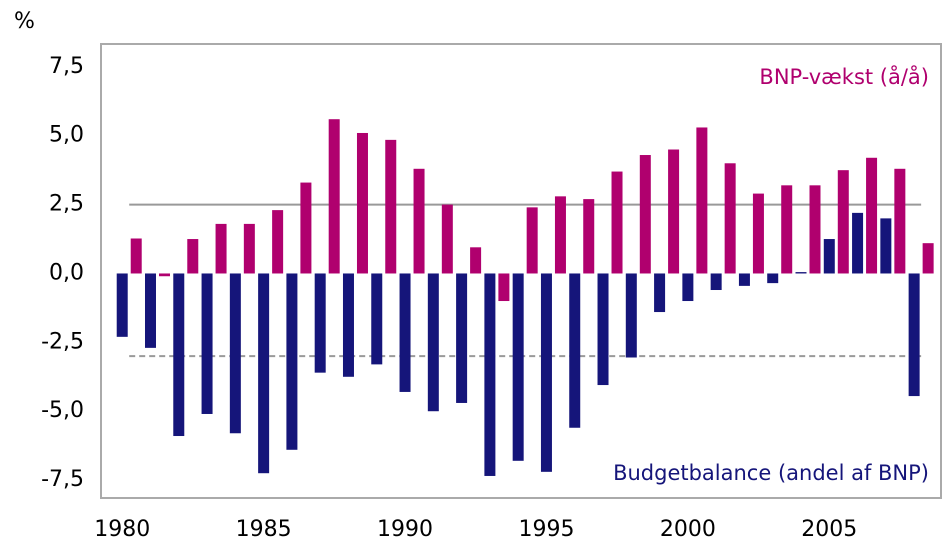 Image resolution: width=947 pixels, height=553 pixels. Describe the element at coordinates (546, 529) in the screenshot. I see `x-tick-label: 1995` at that location.